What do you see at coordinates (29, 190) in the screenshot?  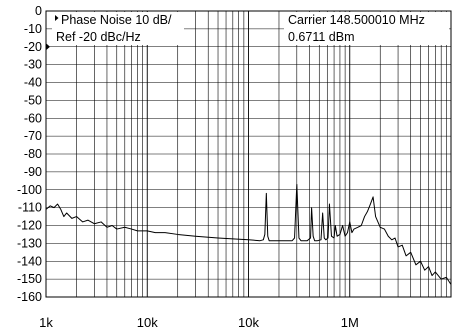 I see `y-tick-label: -100` at bounding box center [29, 190].